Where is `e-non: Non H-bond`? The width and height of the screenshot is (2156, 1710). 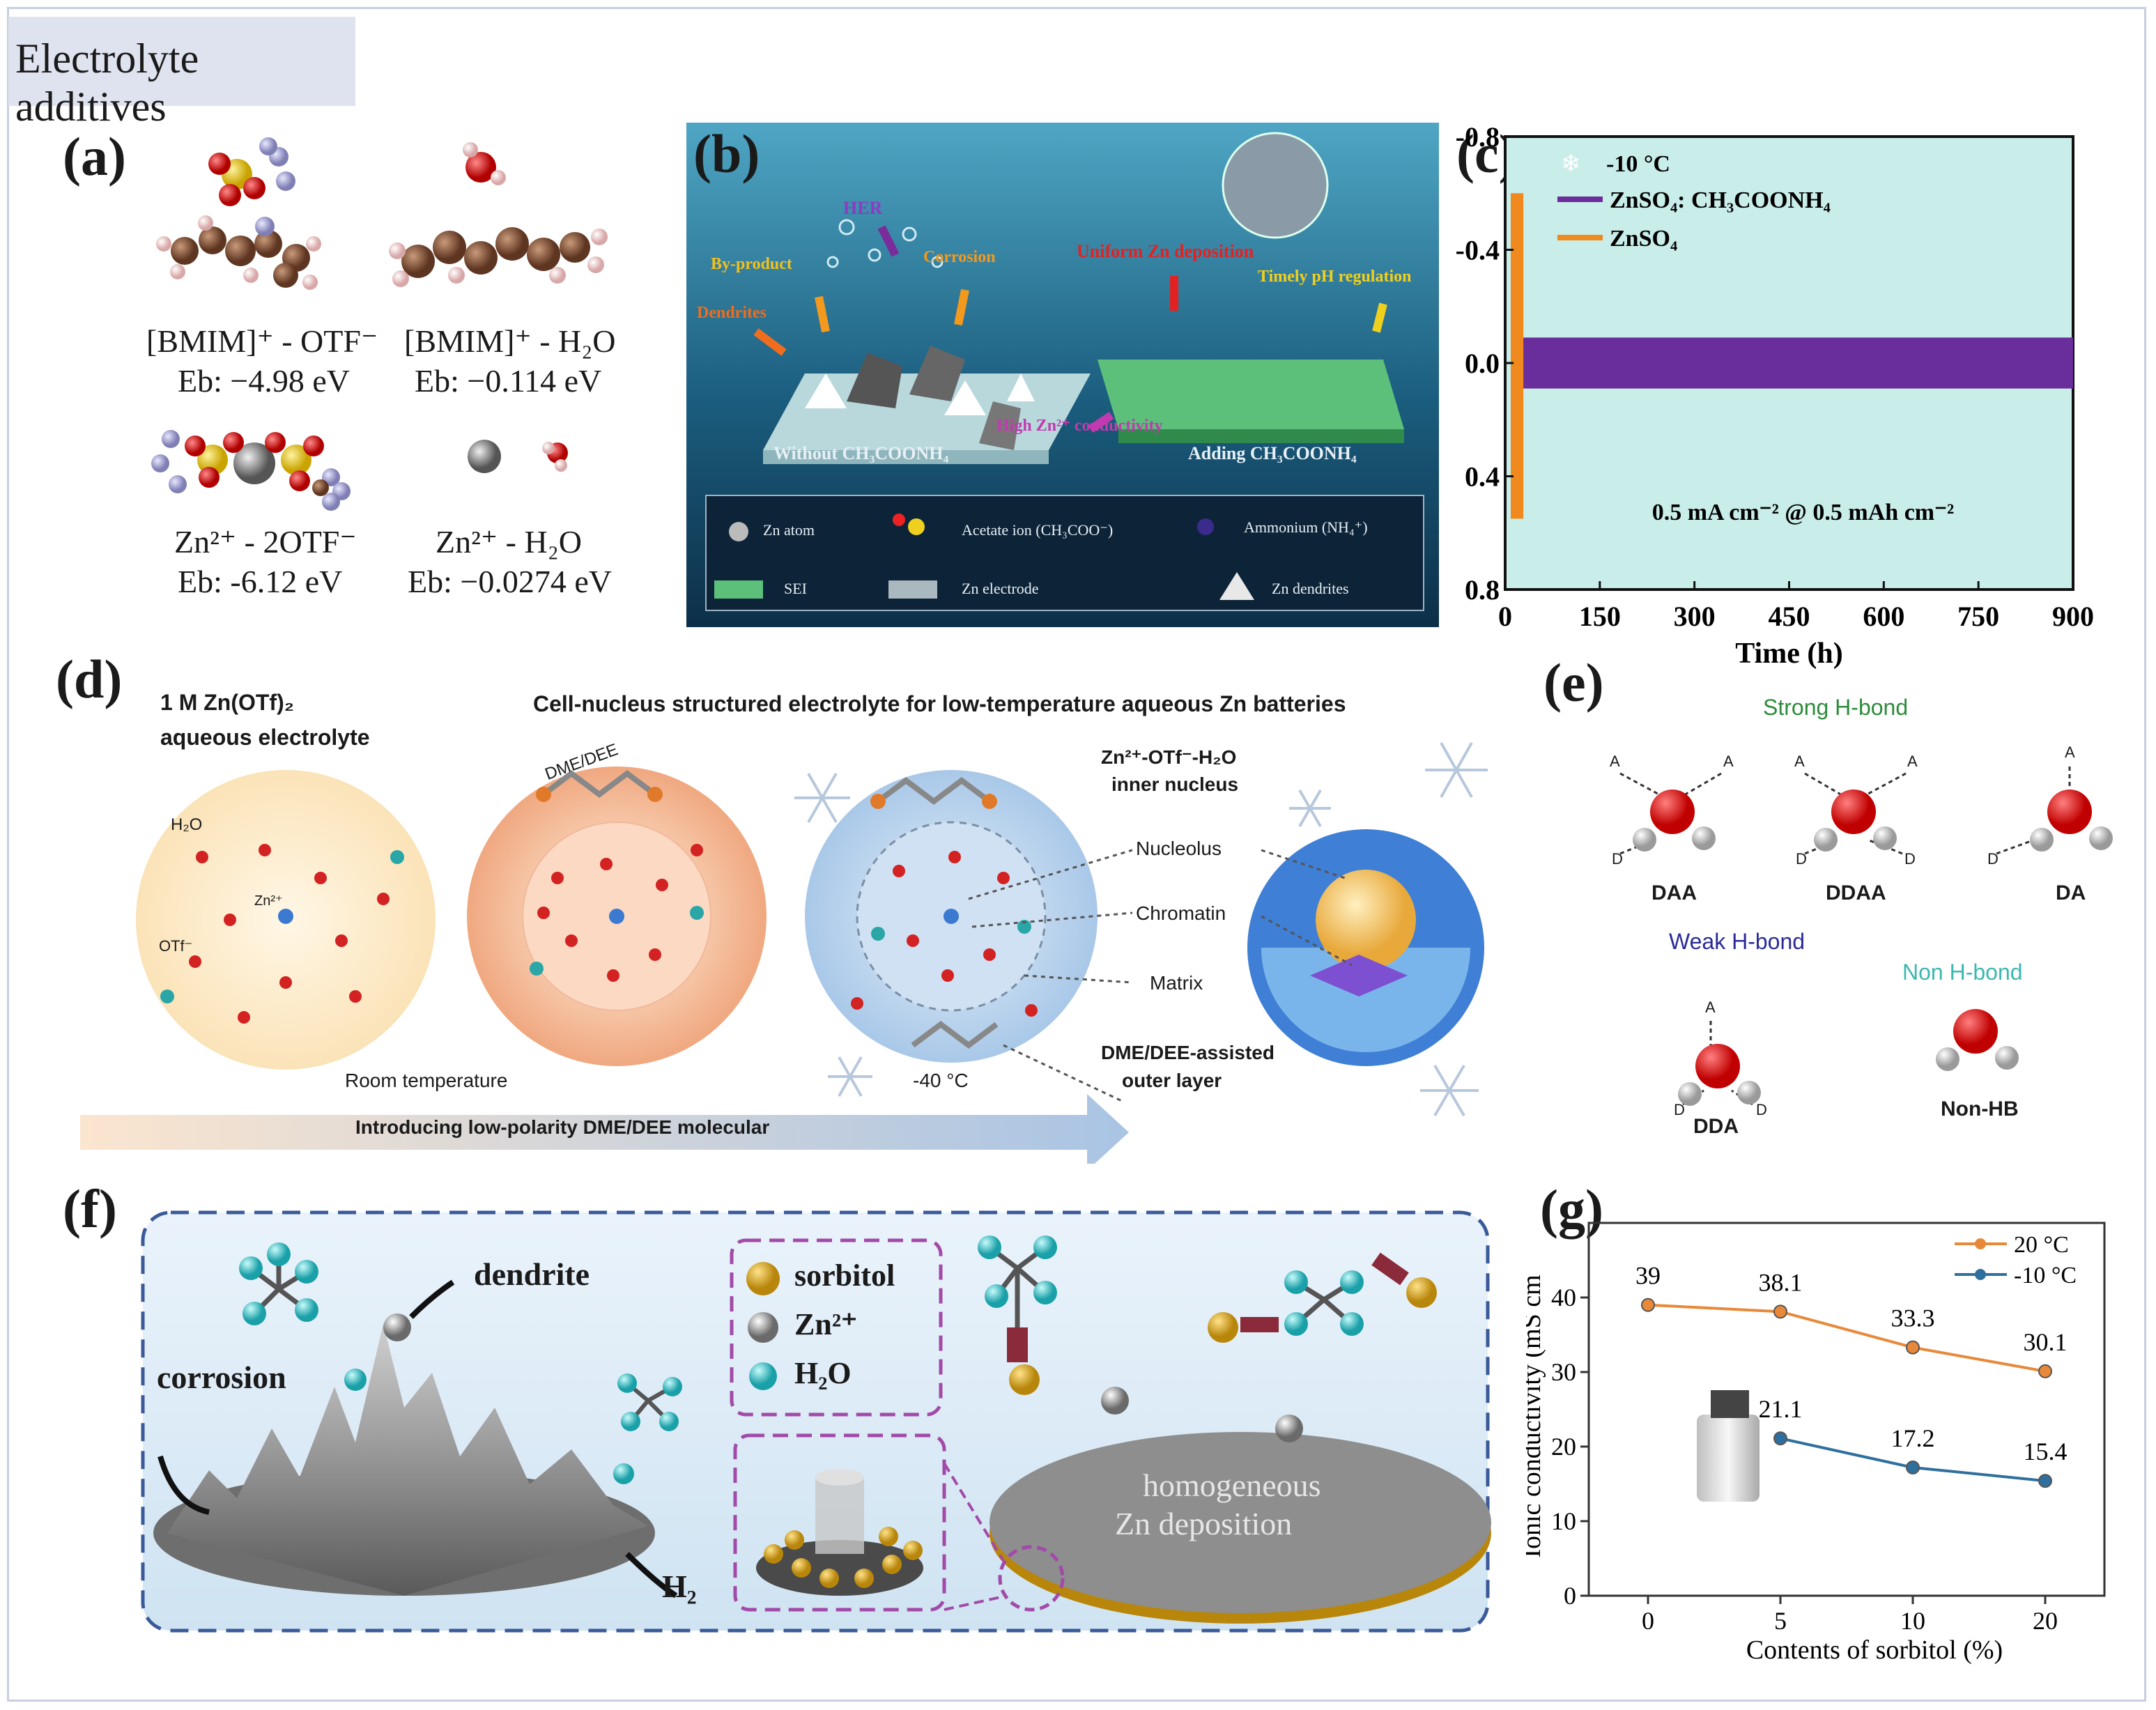 e-non: Non H-bond is located at coordinates (1962, 973).